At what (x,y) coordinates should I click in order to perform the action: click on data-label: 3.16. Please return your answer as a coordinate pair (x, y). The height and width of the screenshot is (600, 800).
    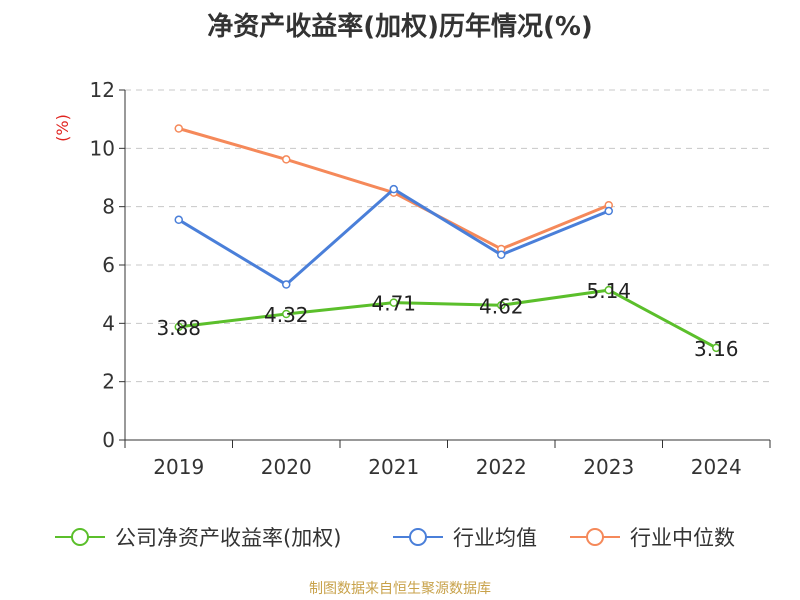
    Looking at the image, I should click on (716, 349).